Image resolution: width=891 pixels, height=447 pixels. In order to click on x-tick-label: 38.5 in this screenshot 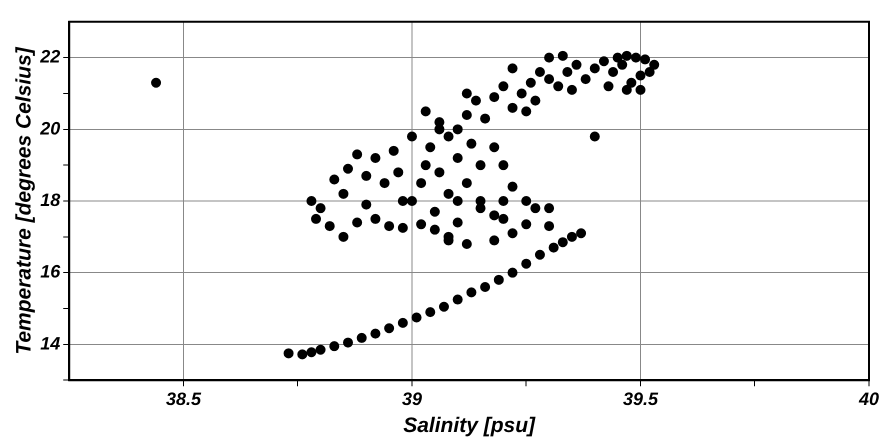, I will do `click(184, 398)`.